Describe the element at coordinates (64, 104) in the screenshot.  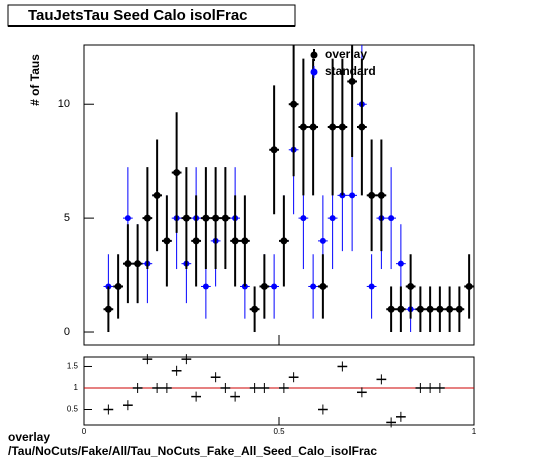
I see `y-tick-label: 10` at that location.